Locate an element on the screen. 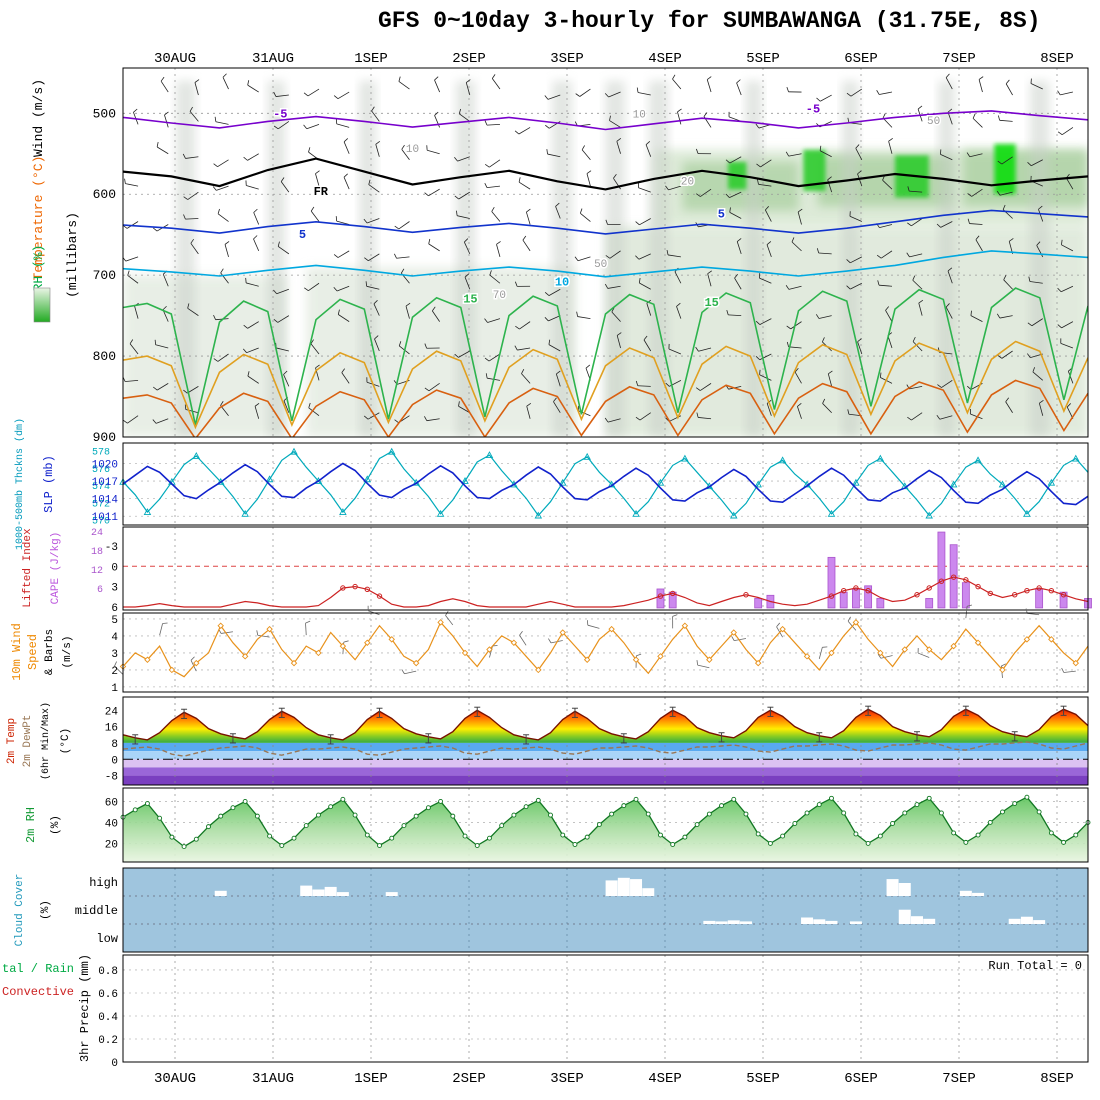  thickness-tick-label: 574 is located at coordinates (101, 487).